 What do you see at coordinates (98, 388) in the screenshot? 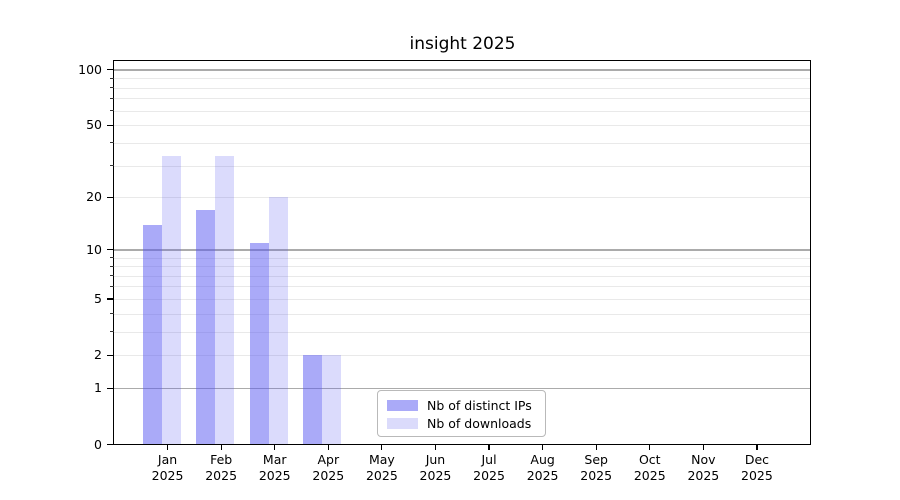
I see `y-tick-label: 1` at bounding box center [98, 388].